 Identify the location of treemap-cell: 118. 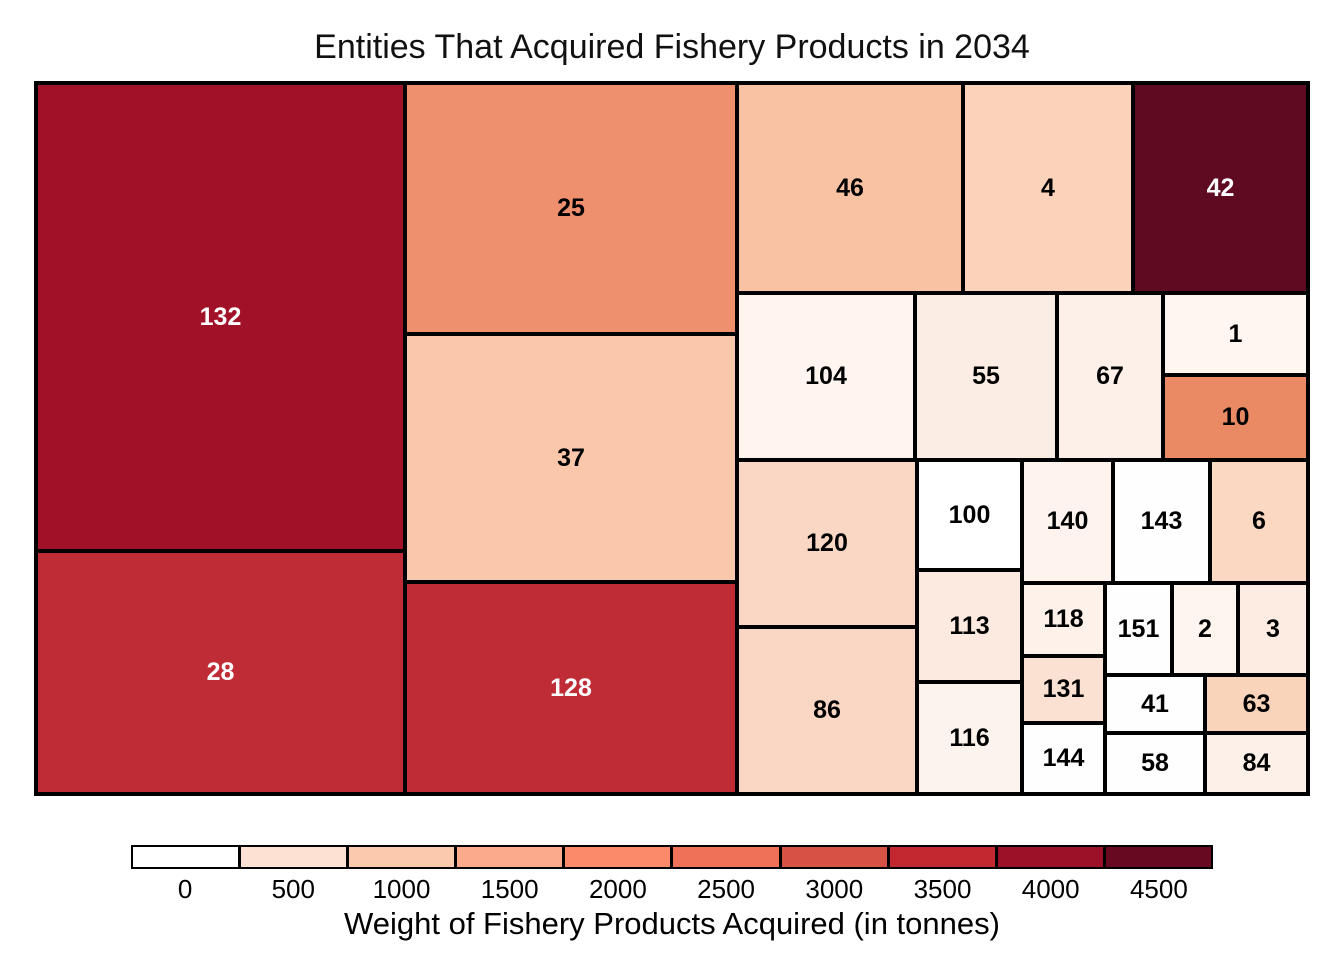
(1063, 619).